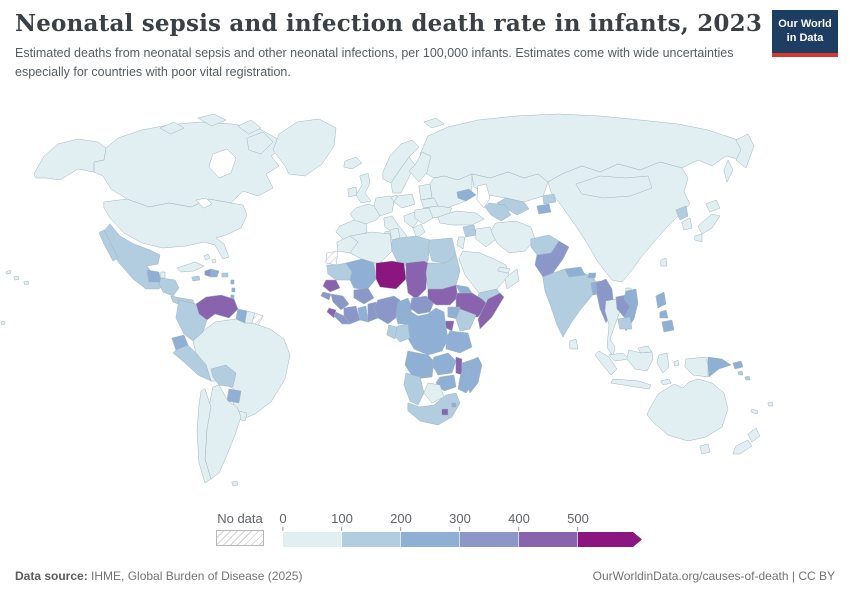  What do you see at coordinates (331, 313) in the screenshot?
I see `country-sierra-leone` at bounding box center [331, 313].